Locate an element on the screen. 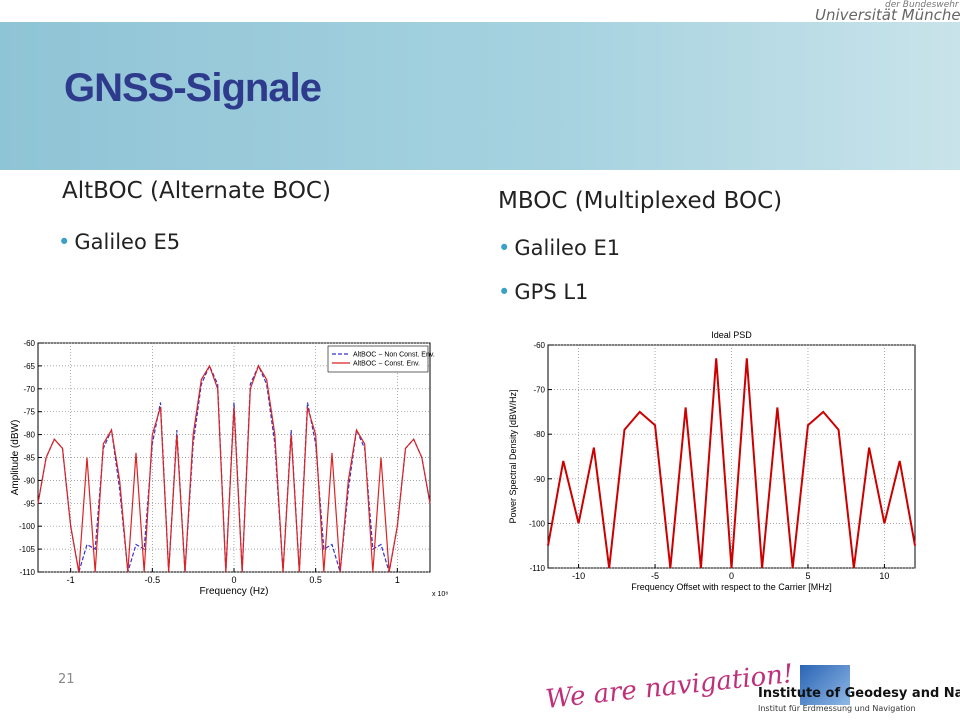 The height and width of the screenshot is (720, 960). logo-top: der Bundeswehr is located at coordinates (922, 5).